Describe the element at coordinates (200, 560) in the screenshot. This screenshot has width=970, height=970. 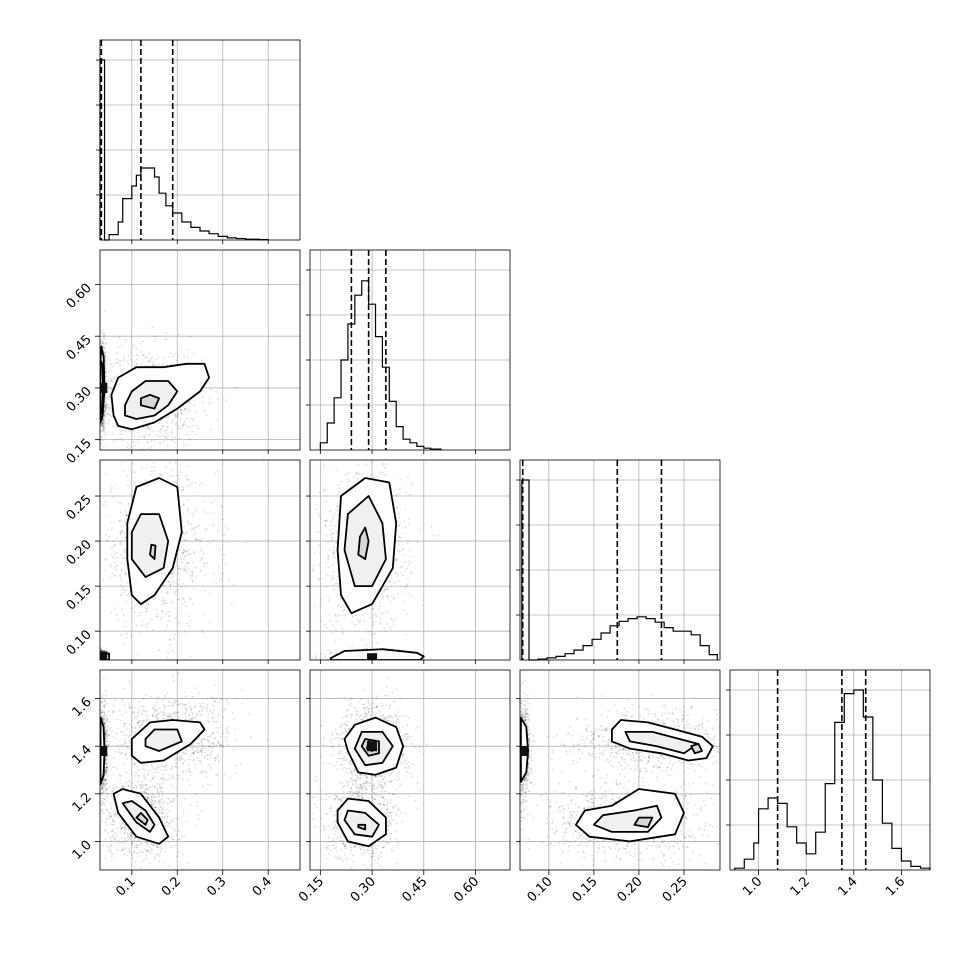
I see `panel-frame` at that location.